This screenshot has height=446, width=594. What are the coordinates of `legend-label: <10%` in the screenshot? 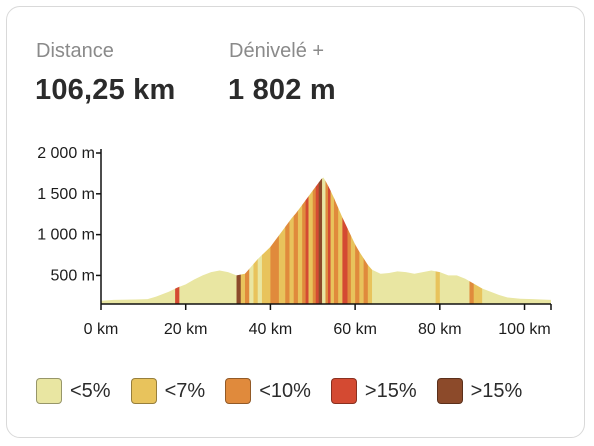 It's located at (285, 390).